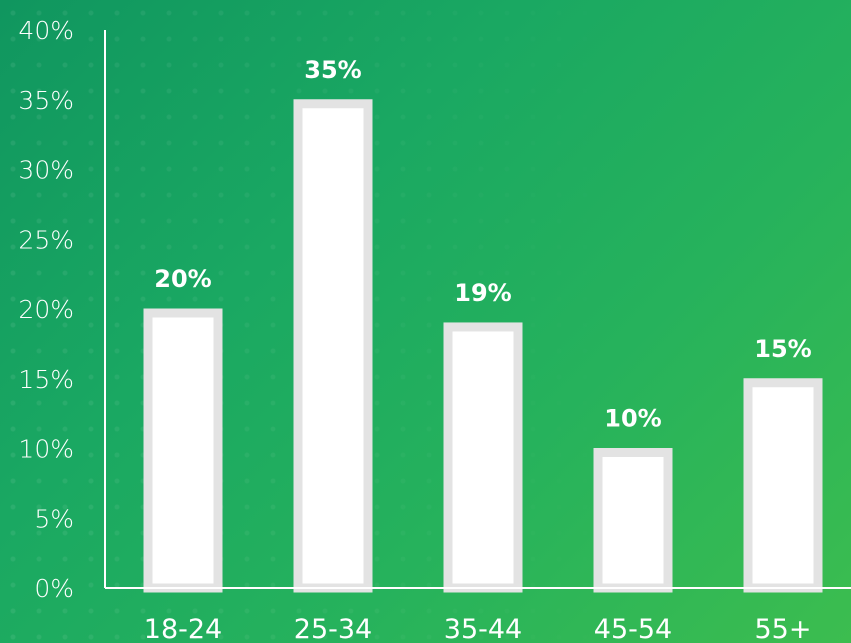 The width and height of the screenshot is (851, 643). What do you see at coordinates (633, 628) in the screenshot?
I see `x-tick-label: 45-54` at bounding box center [633, 628].